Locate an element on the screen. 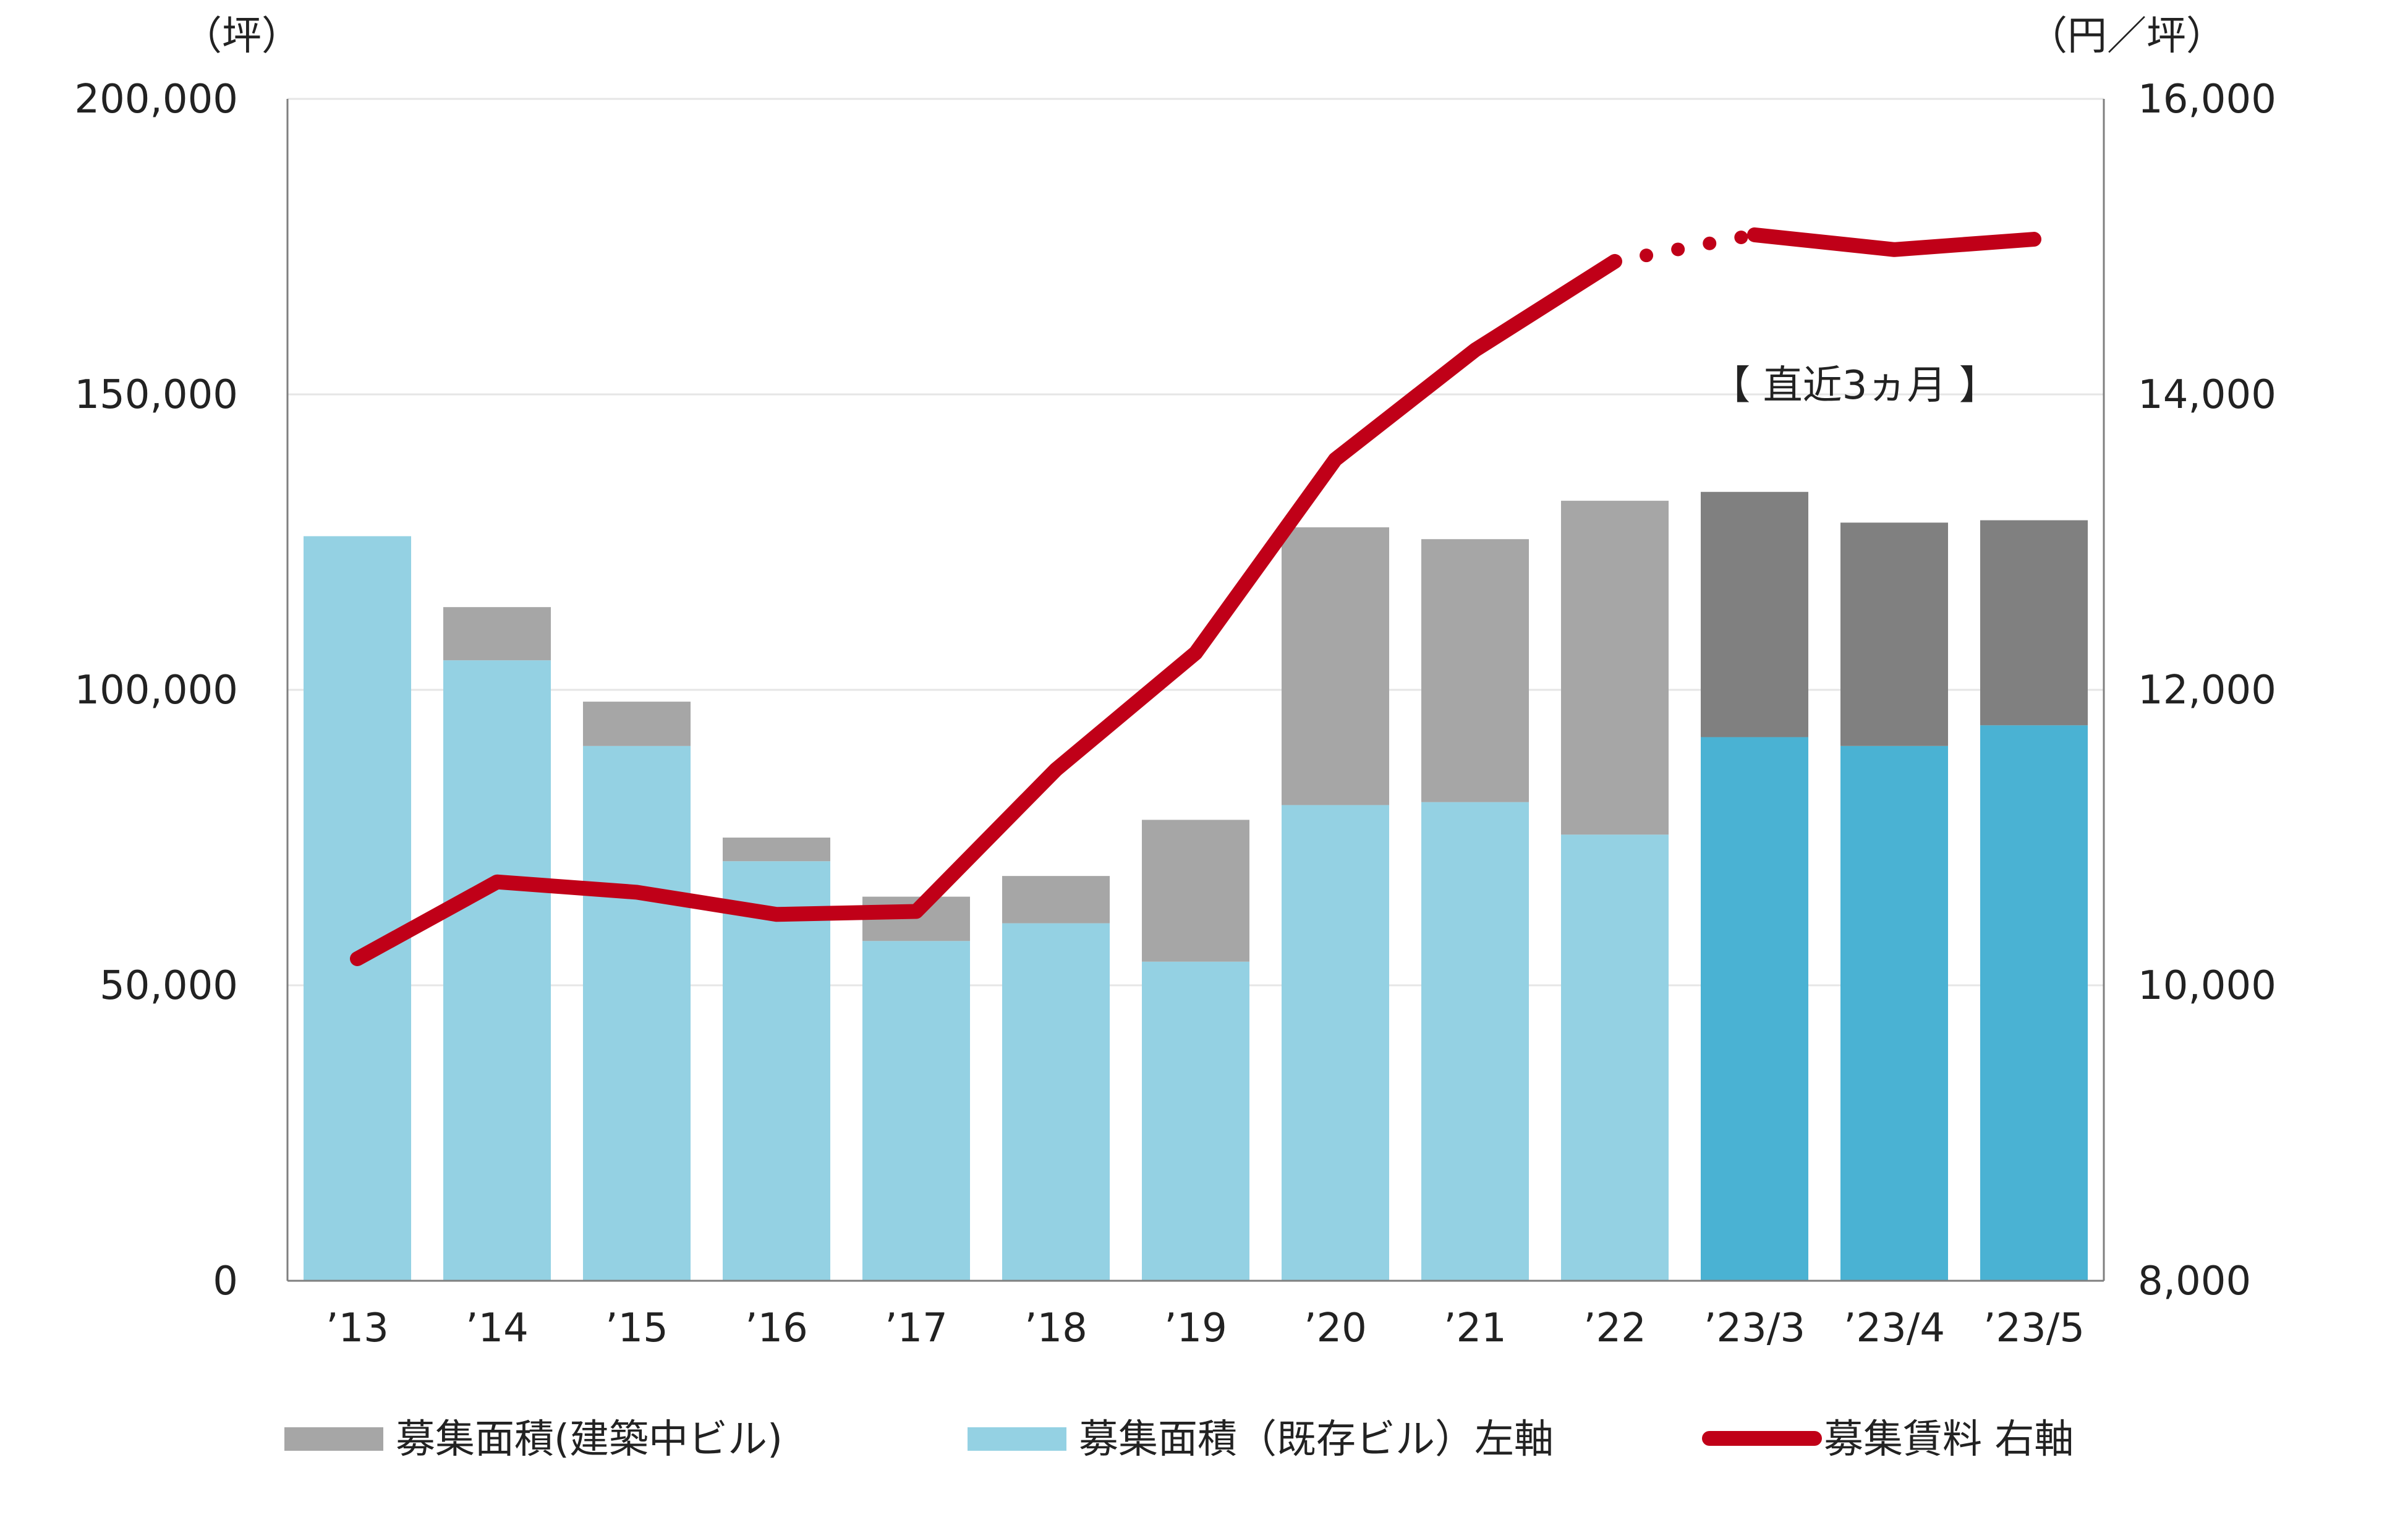  x-tick-label: ’15 is located at coordinates (636, 1329).